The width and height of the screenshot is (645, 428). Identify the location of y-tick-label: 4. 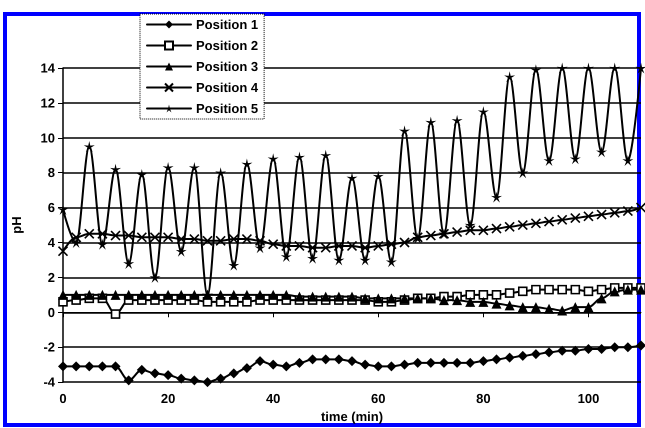
(52, 242).